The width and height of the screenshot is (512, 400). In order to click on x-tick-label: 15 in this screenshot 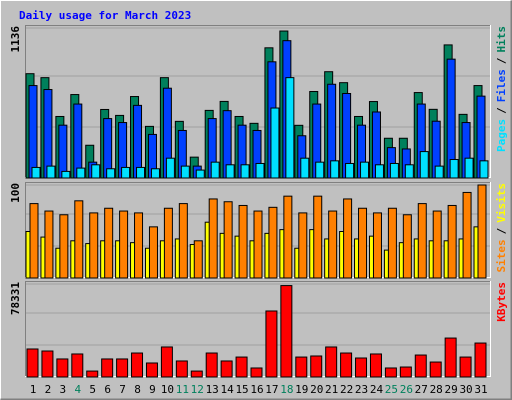, I will do `click(241, 389)`.